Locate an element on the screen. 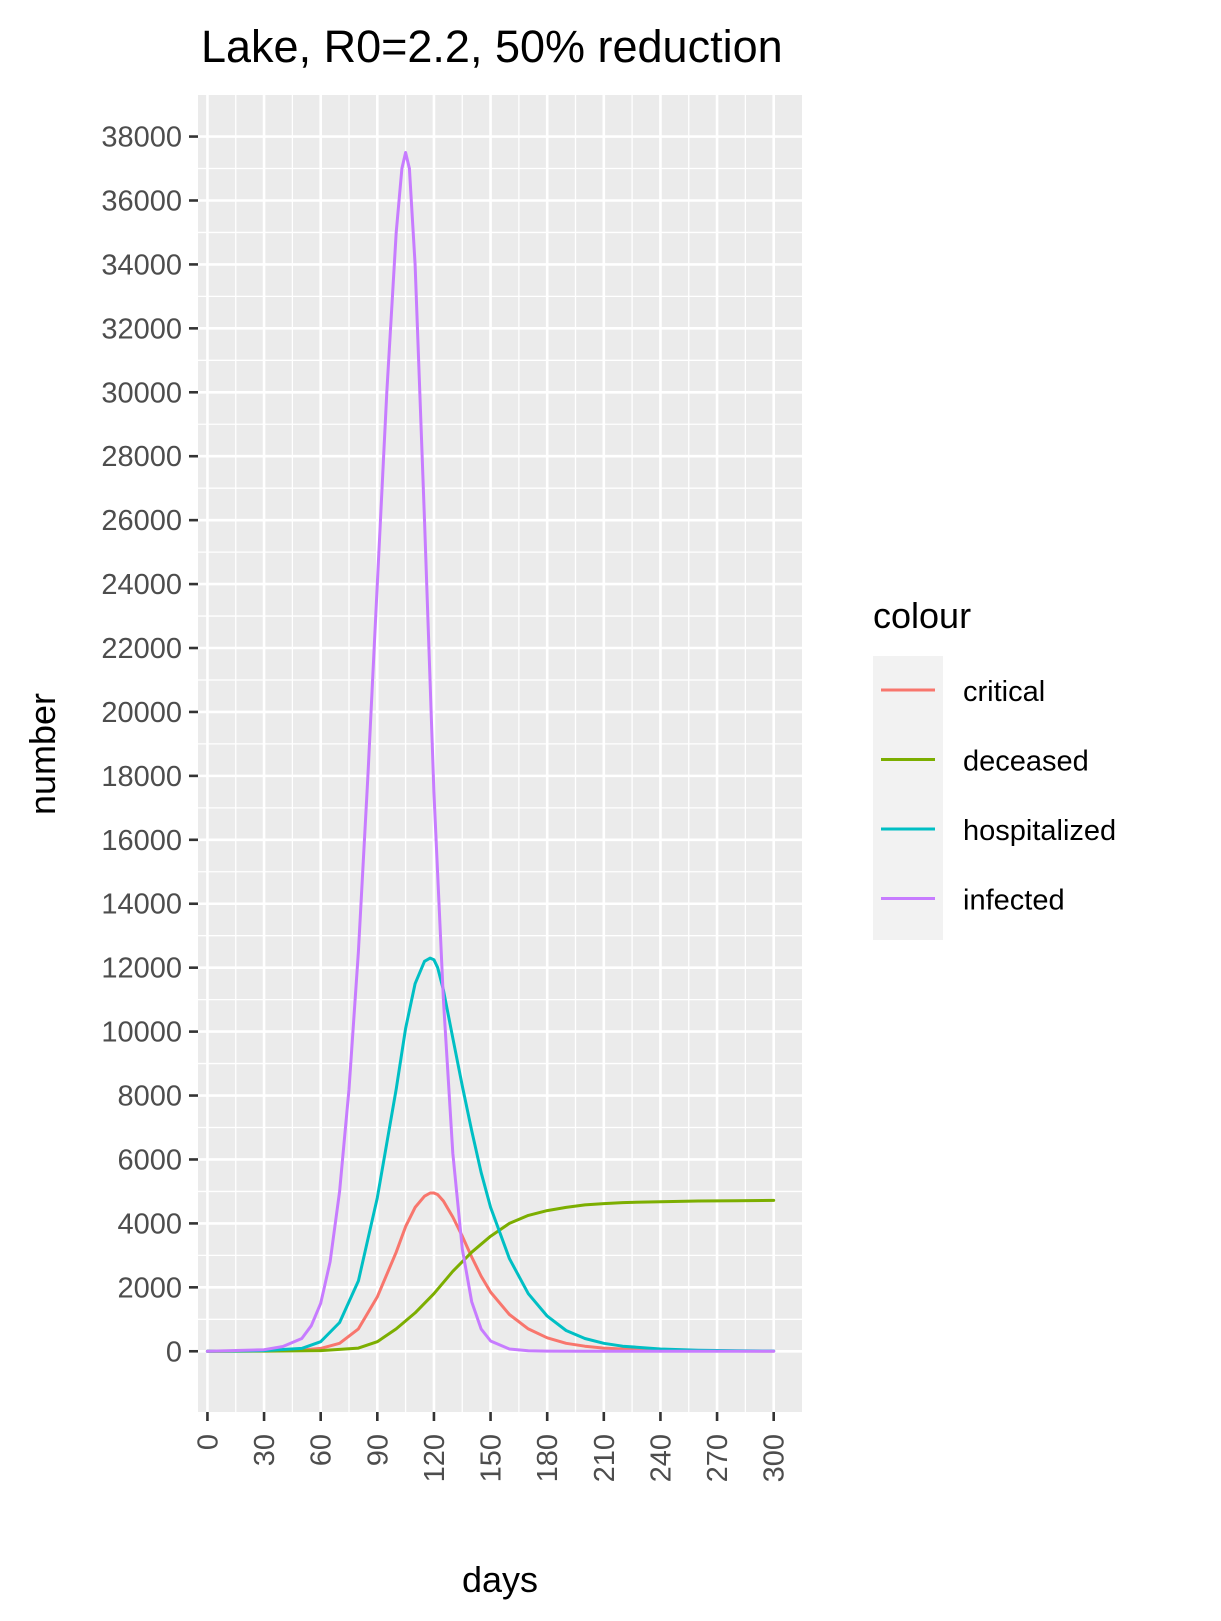 The height and width of the screenshot is (1621, 1221). y-tick-label: 28000 is located at coordinates (141, 457).